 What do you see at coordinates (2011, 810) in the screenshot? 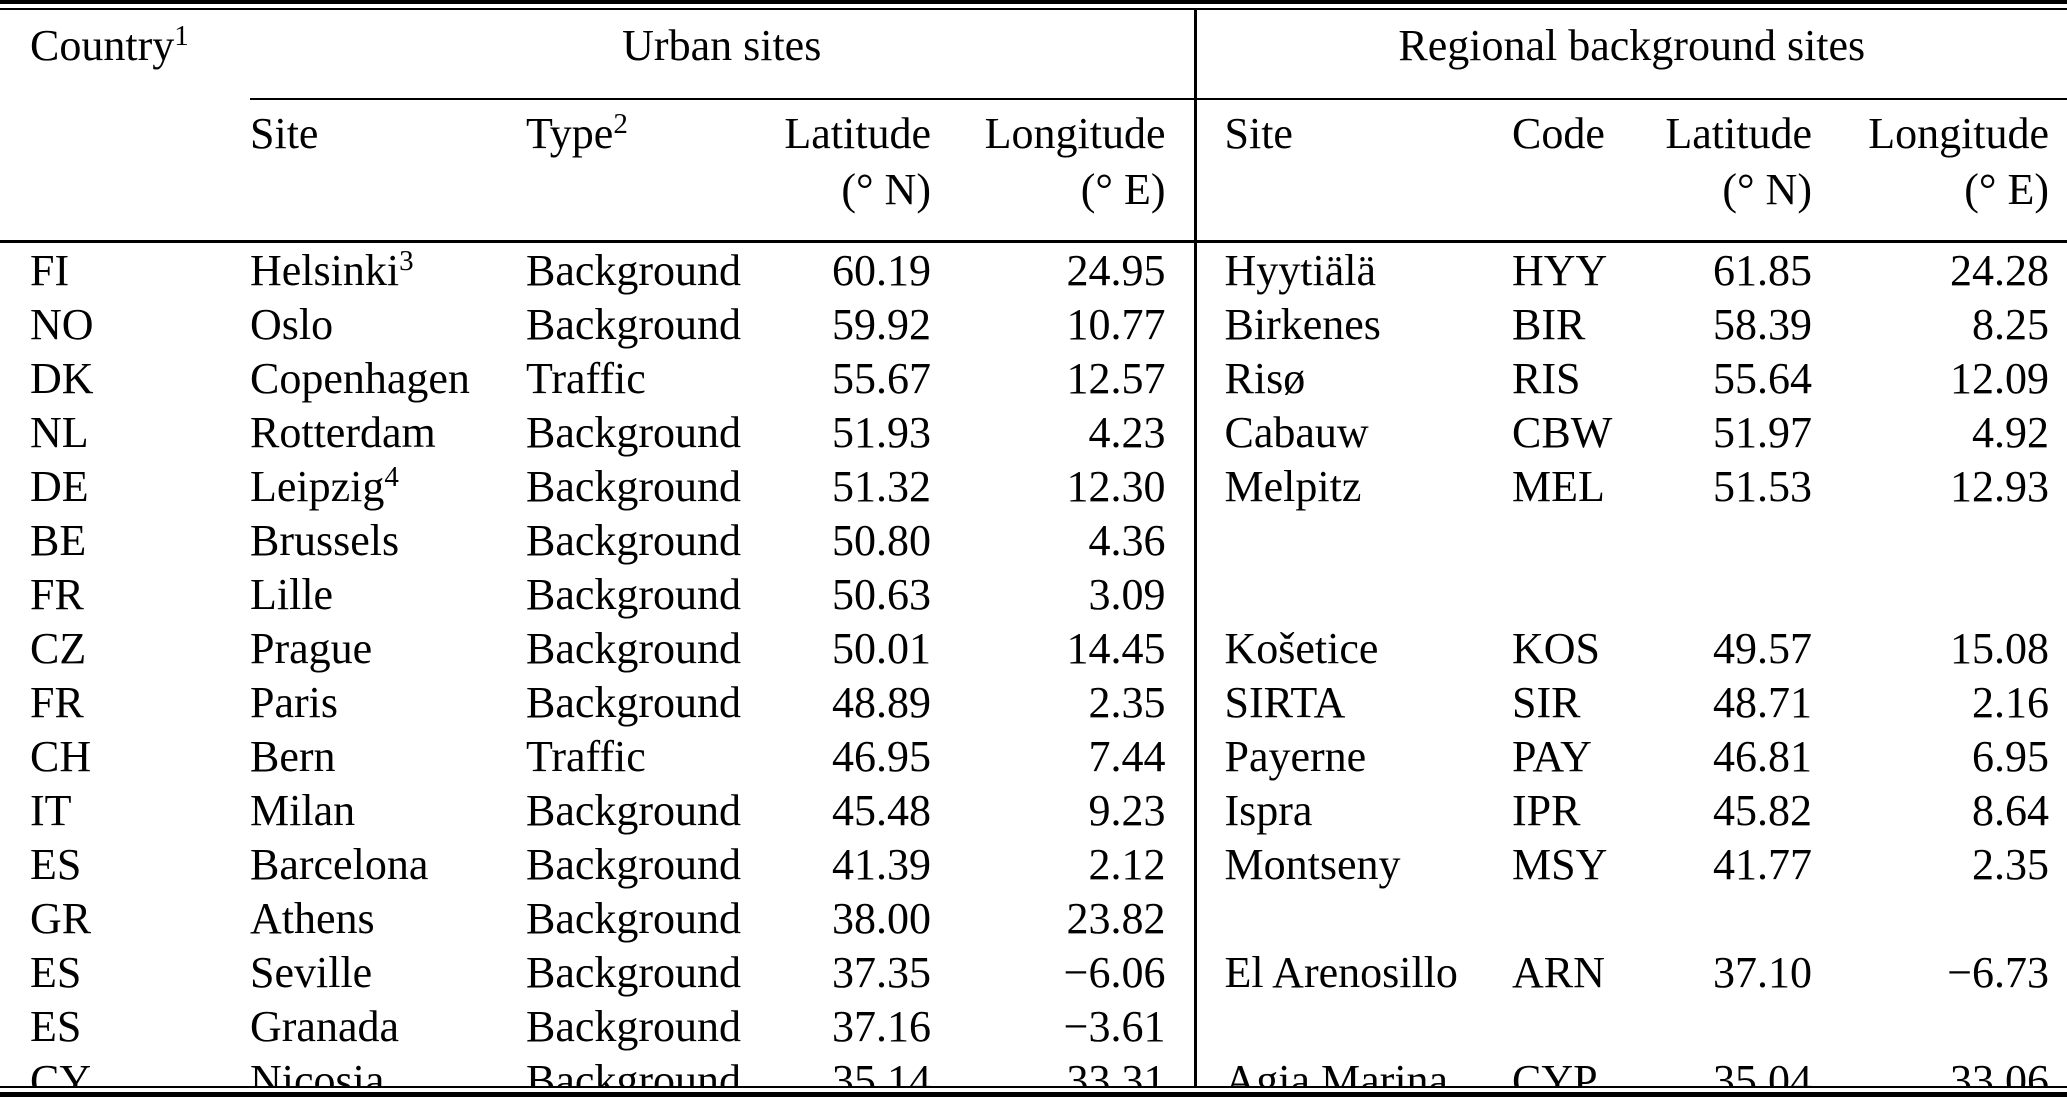
I see `regional-longitude-cell: 8.64` at bounding box center [2011, 810].